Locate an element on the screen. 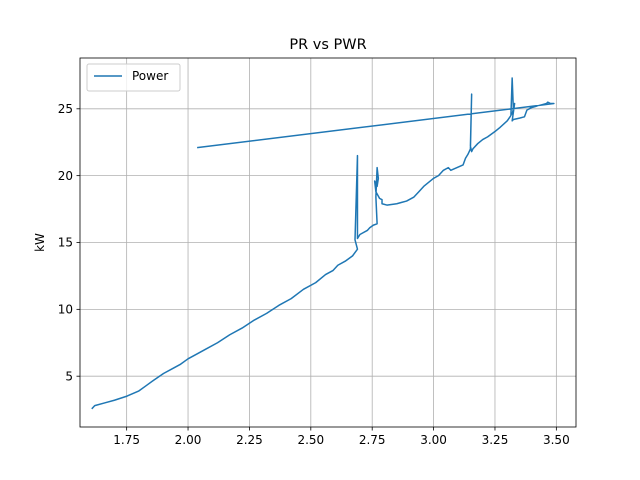 The height and width of the screenshot is (480, 640). x-tick-label: 2.00 is located at coordinates (188, 440).